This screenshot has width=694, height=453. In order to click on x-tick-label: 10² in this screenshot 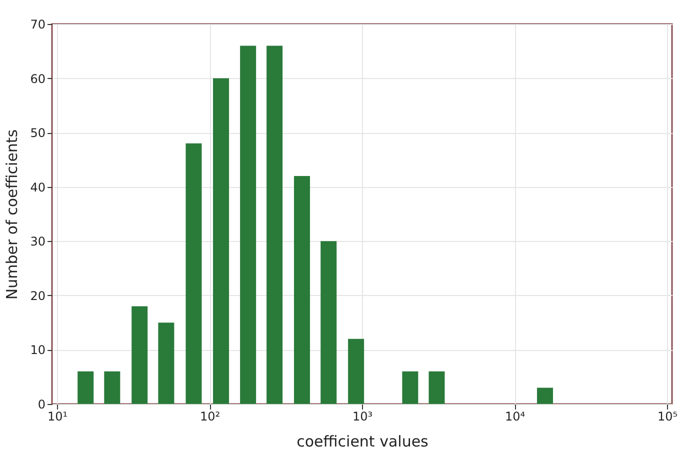, I will do `click(210, 417)`.